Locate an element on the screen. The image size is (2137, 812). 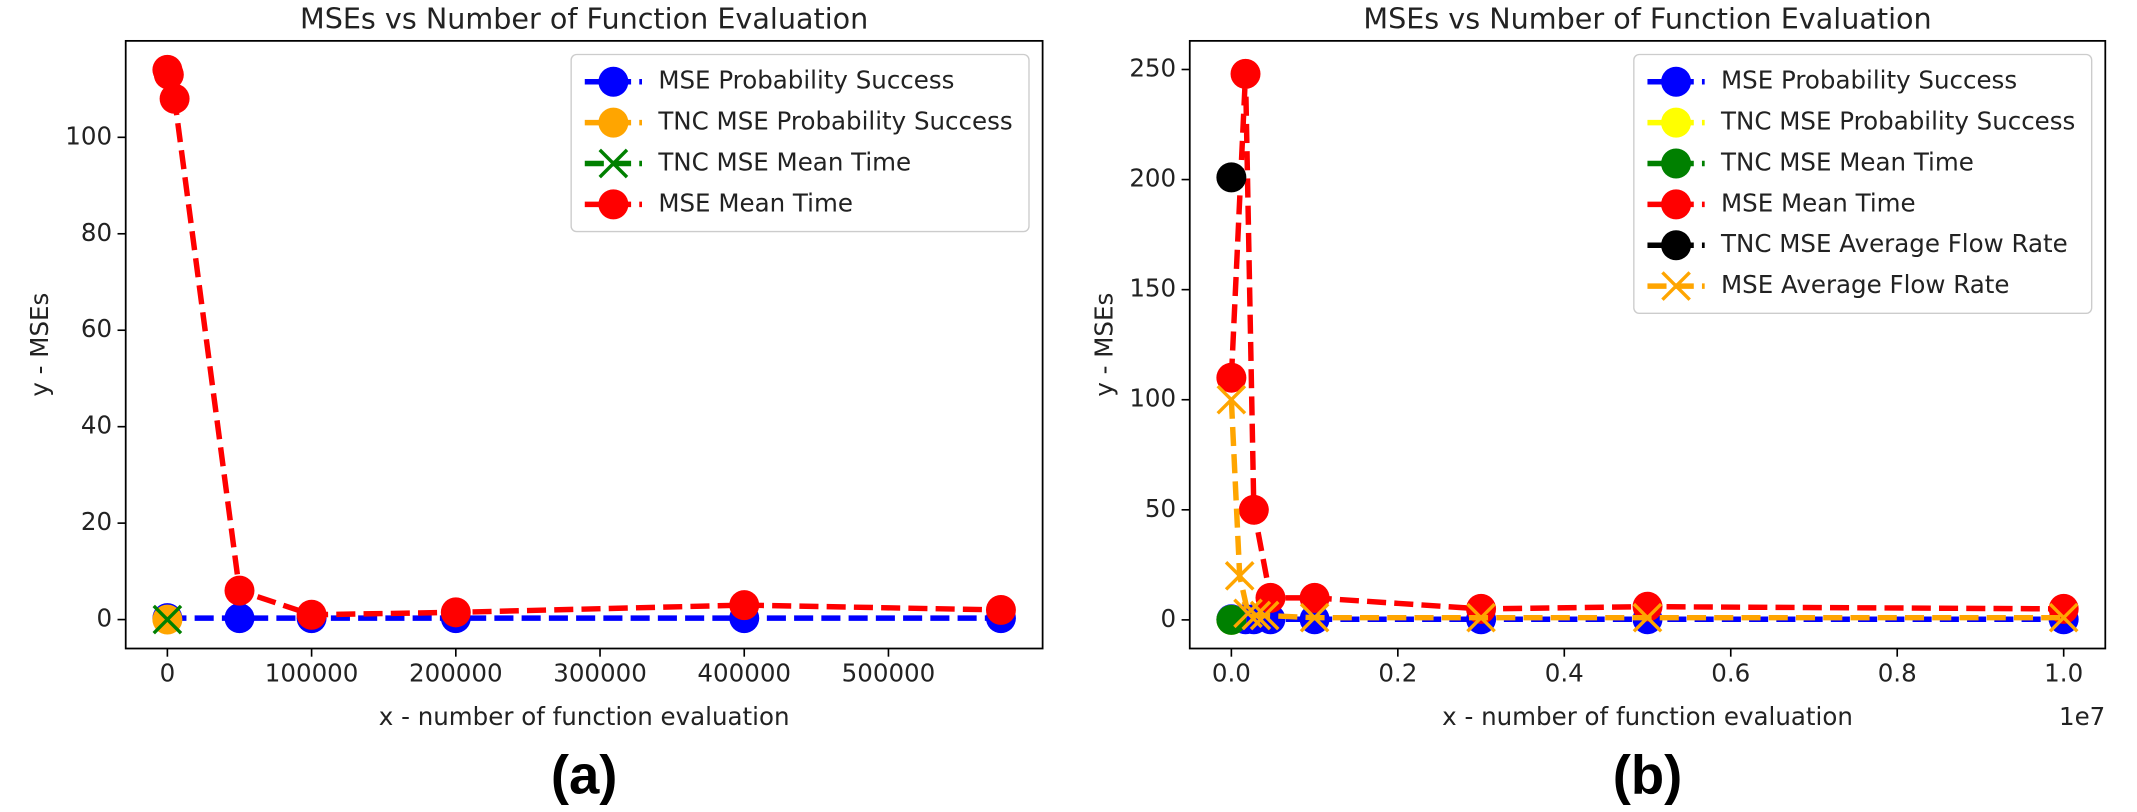
x-tick-label: 0.4 is located at coordinates (1564, 672).